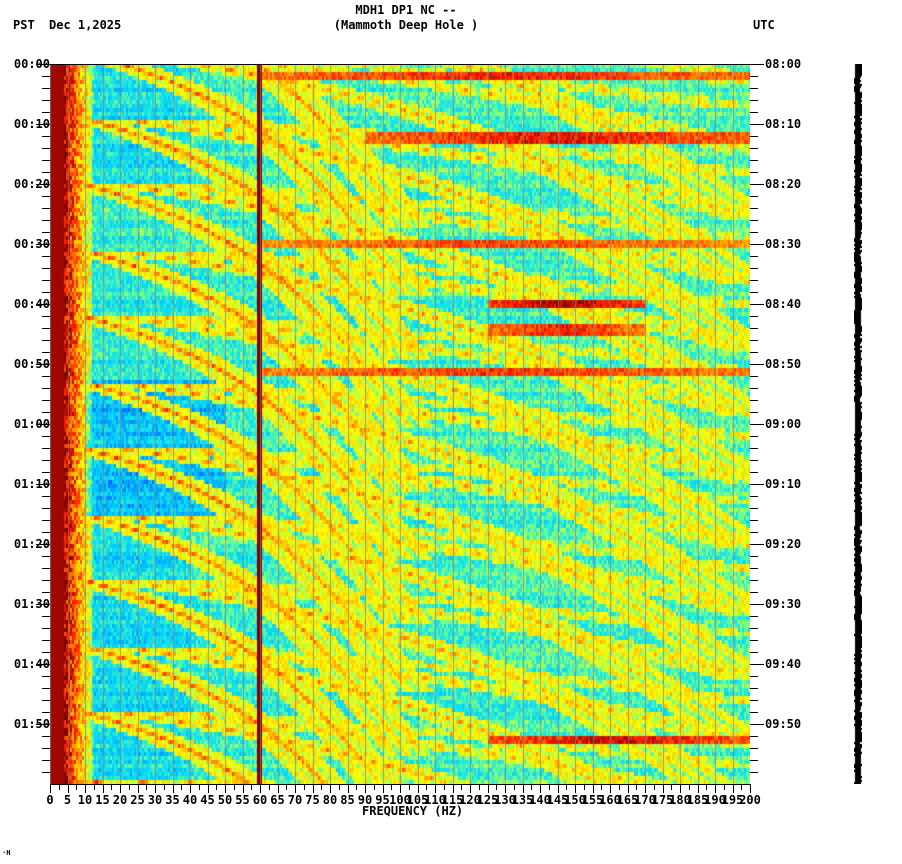 The width and height of the screenshot is (902, 864). I want to click on x-label: 30, so click(155, 800).